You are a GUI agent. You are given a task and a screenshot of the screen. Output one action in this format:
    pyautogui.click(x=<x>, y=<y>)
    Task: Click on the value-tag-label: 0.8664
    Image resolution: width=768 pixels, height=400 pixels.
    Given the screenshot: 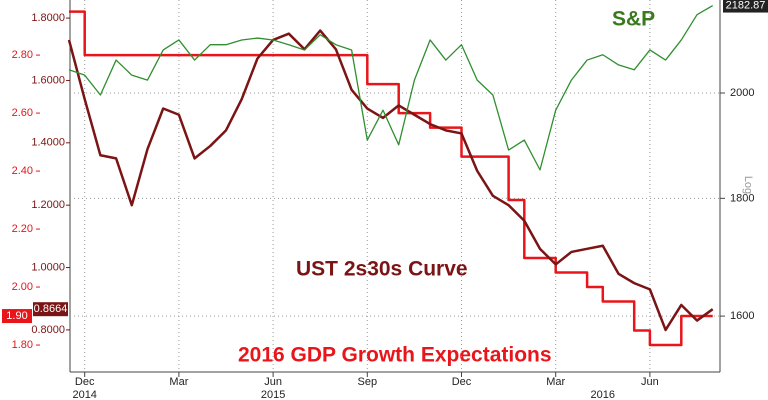 What is the action you would take?
    pyautogui.click(x=51, y=309)
    